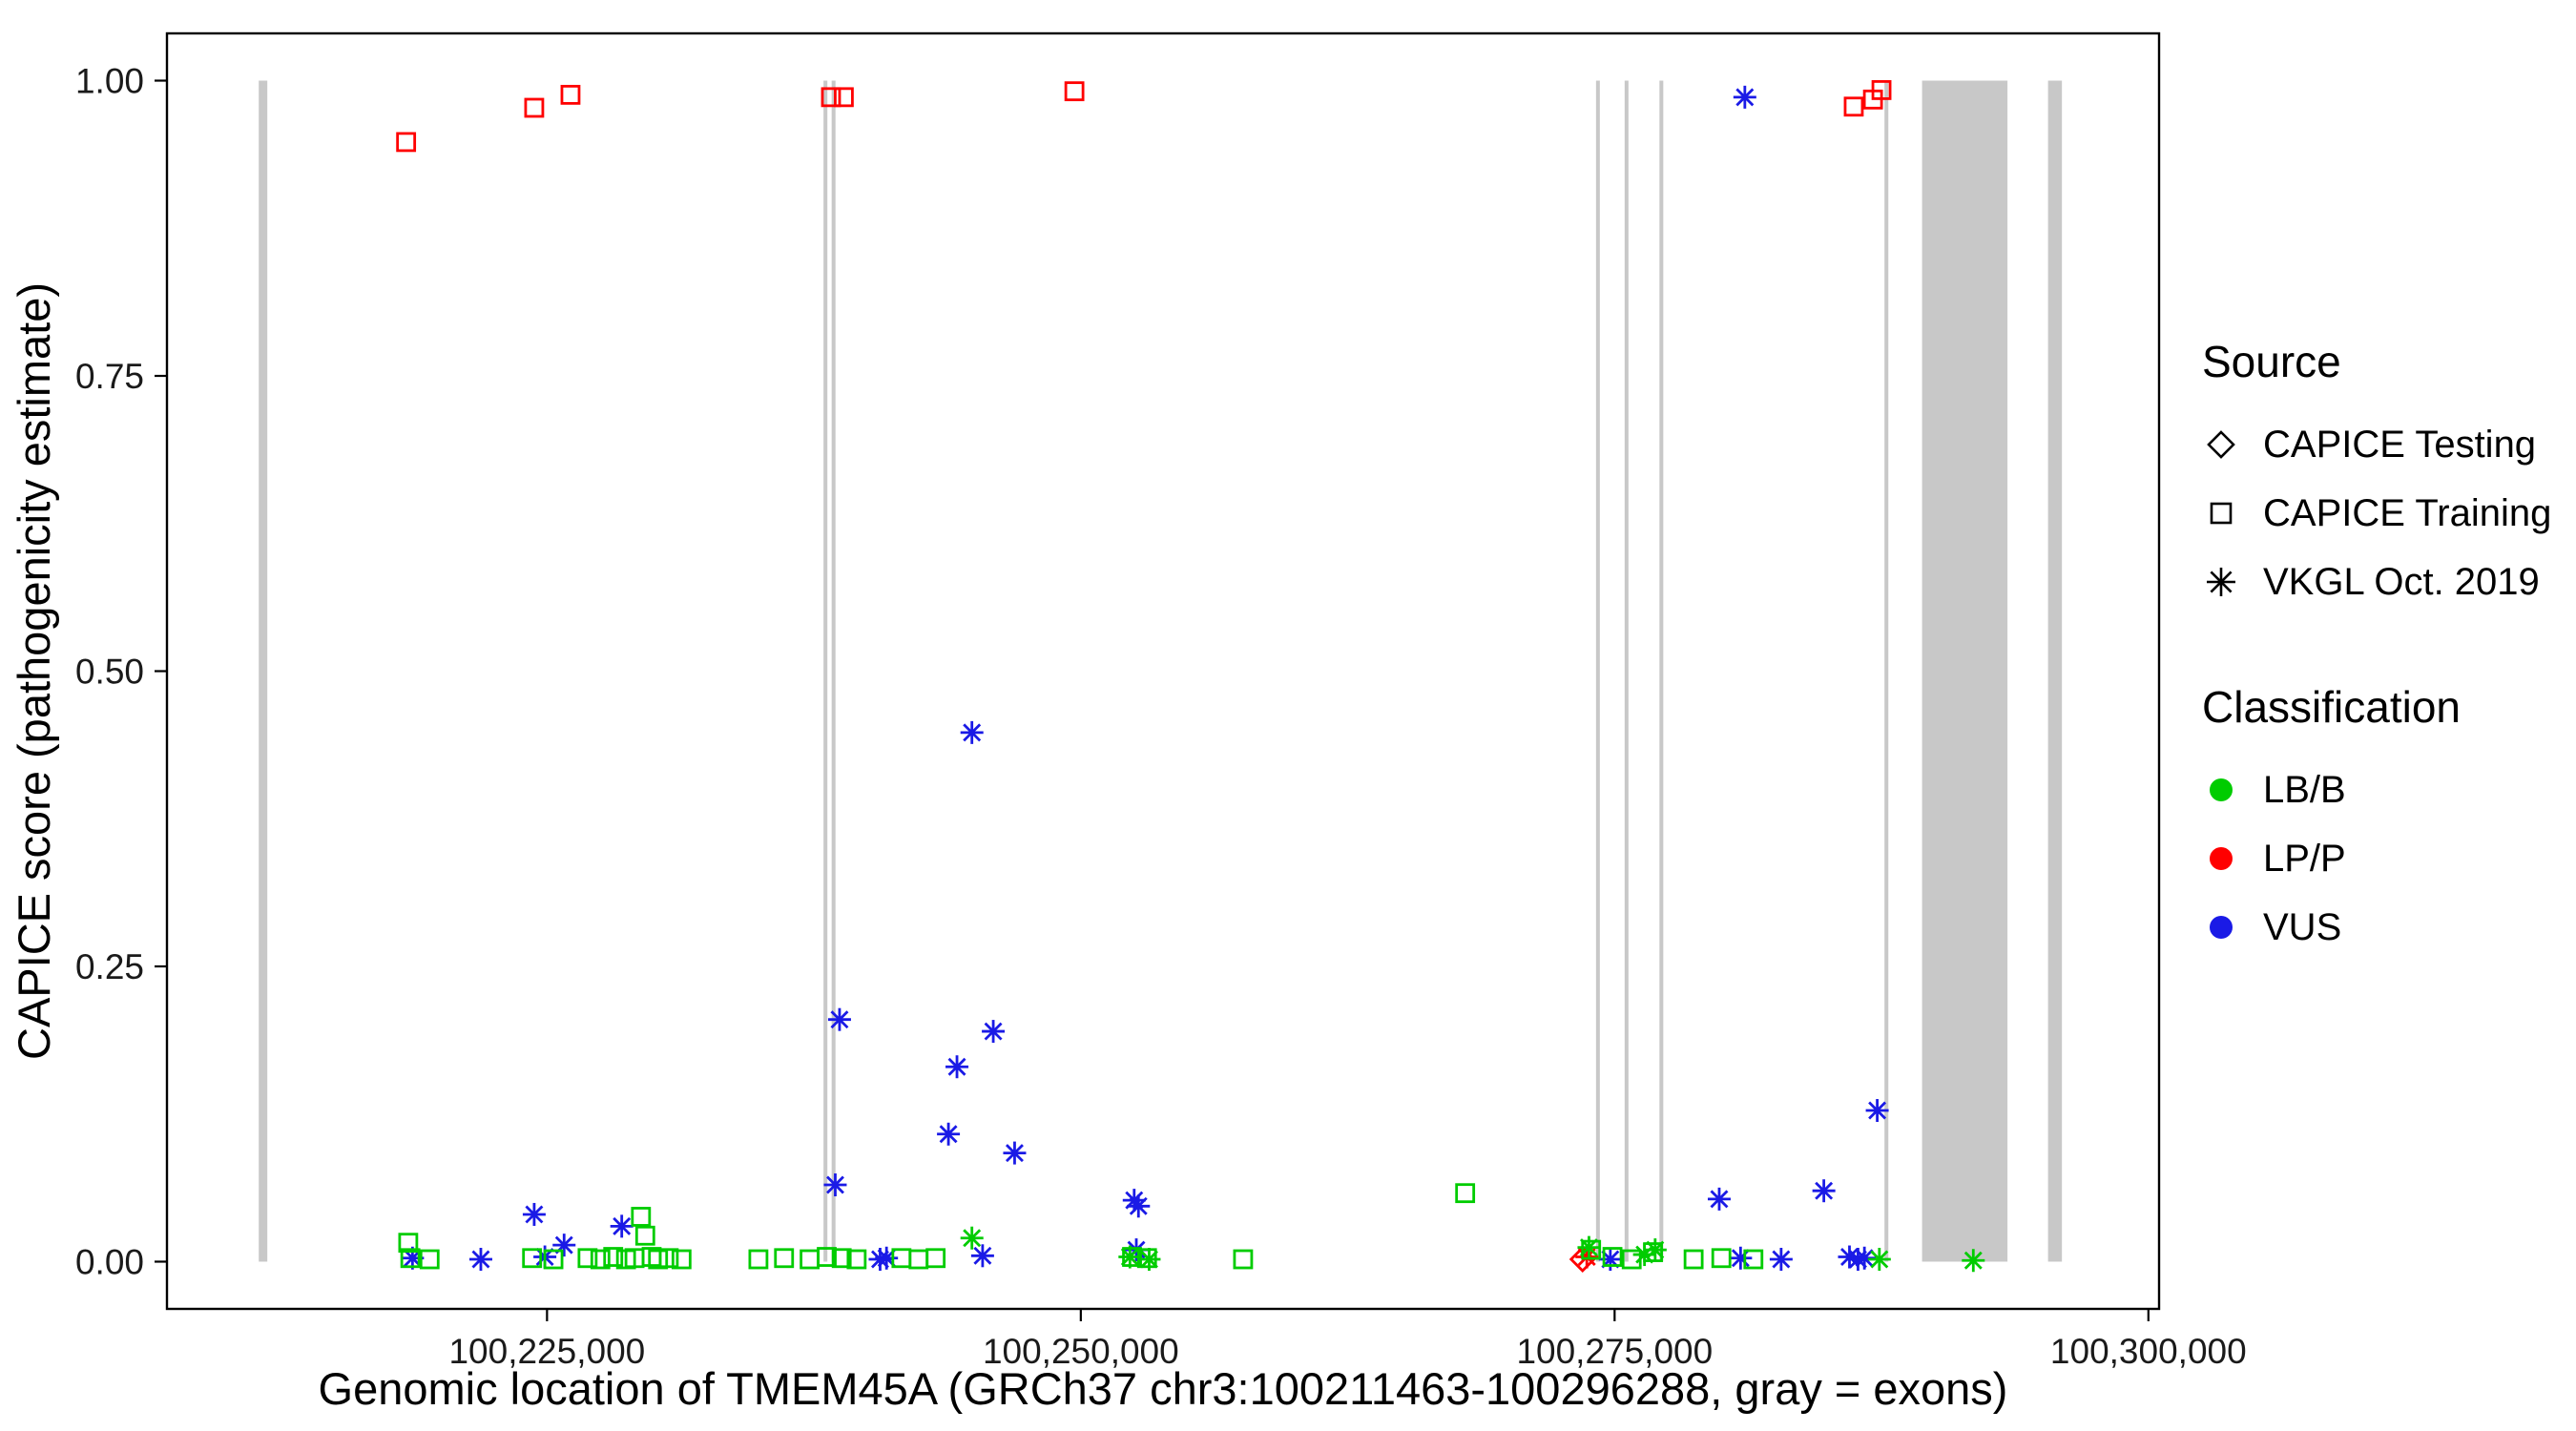 This screenshot has height=1431, width=2576. I want to click on y-tick-label: 0.25, so click(109, 966).